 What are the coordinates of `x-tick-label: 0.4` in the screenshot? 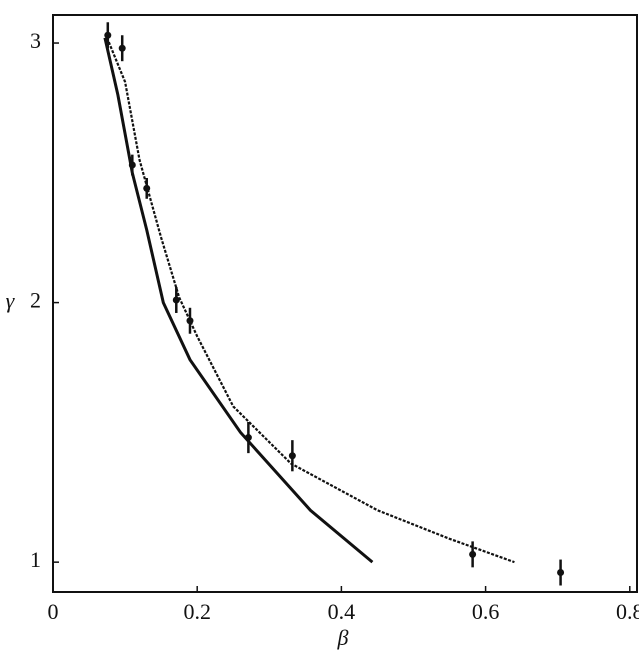 It's located at (342, 611).